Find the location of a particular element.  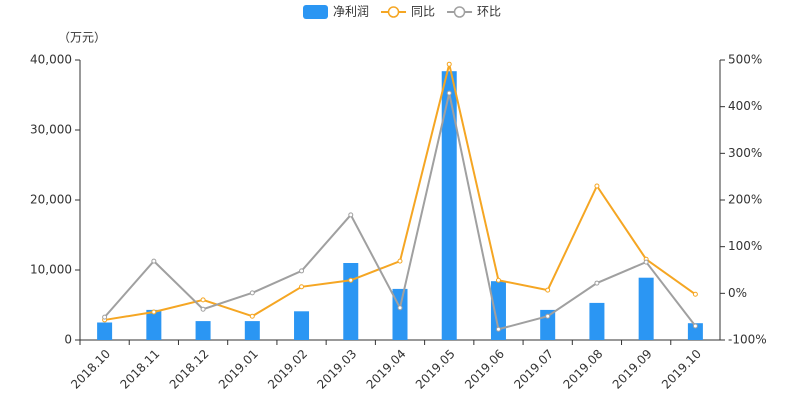

legend-label: 净利润 is located at coordinates (351, 12).